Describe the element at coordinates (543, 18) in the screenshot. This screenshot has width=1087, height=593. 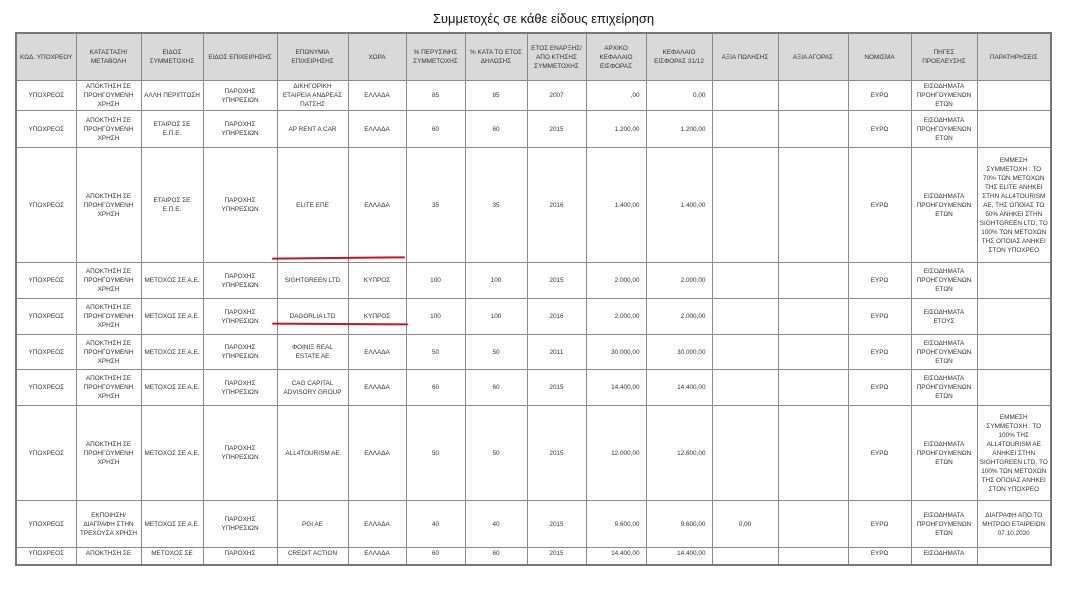
I see `page-title: Συμμετοχές σε κάθε είδους επιχείρηση` at that location.